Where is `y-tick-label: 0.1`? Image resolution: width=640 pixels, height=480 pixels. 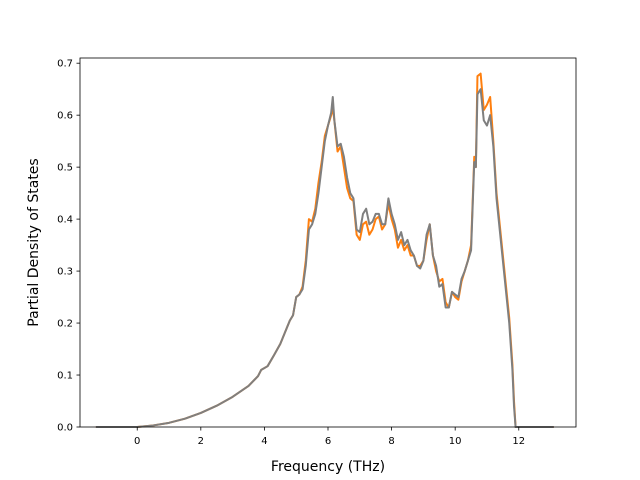
y-tick-label: 0.1 is located at coordinates (65, 376).